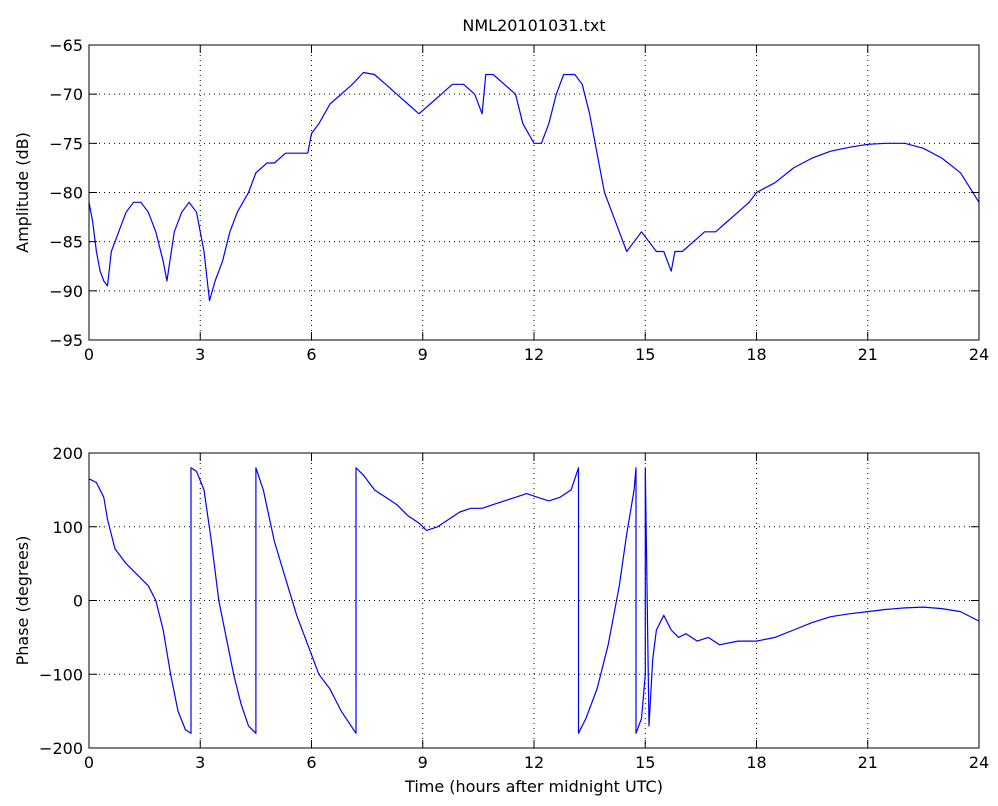 The image size is (998, 806). Describe the element at coordinates (22, 192) in the screenshot. I see `amplitude-y-axis-label: Amplitude (dB)` at that location.